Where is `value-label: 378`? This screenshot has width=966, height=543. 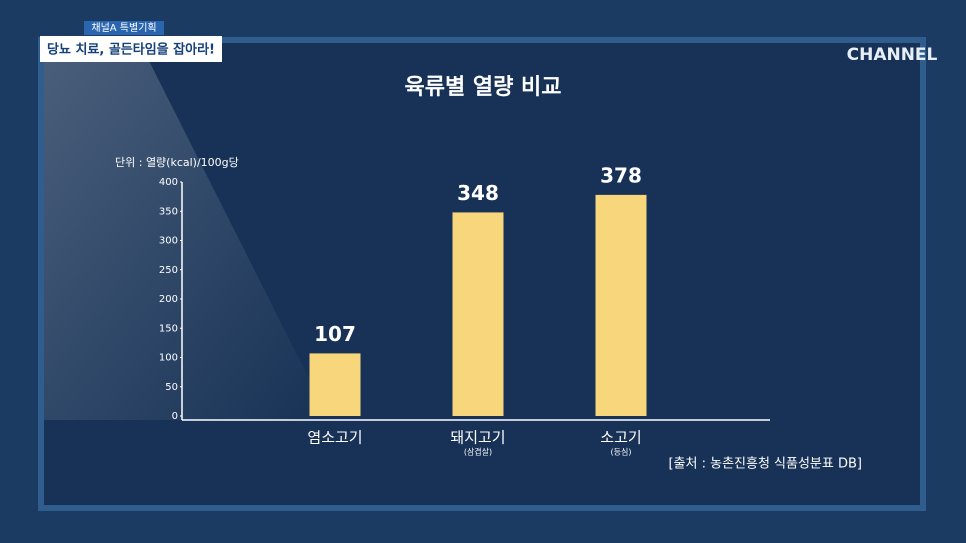
value-label: 378 is located at coordinates (621, 175).